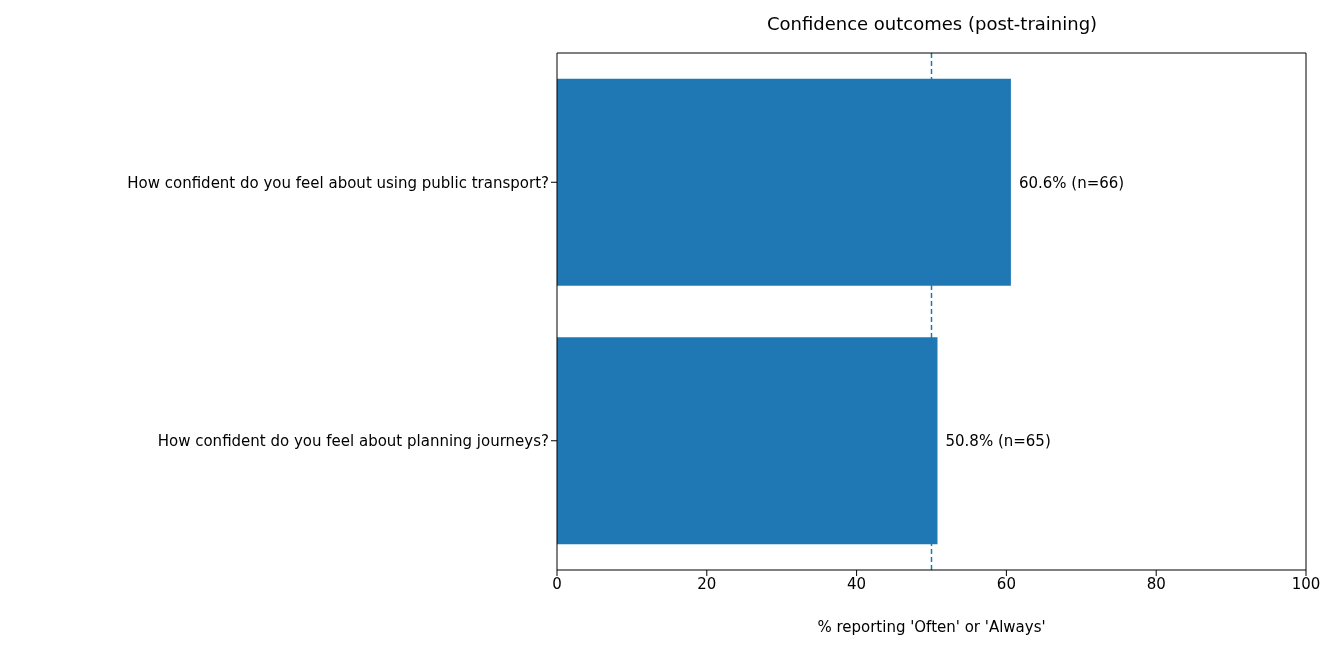 The image size is (1339, 657). Describe the element at coordinates (1306, 583) in the screenshot. I see `x-tick-label: 100` at that location.